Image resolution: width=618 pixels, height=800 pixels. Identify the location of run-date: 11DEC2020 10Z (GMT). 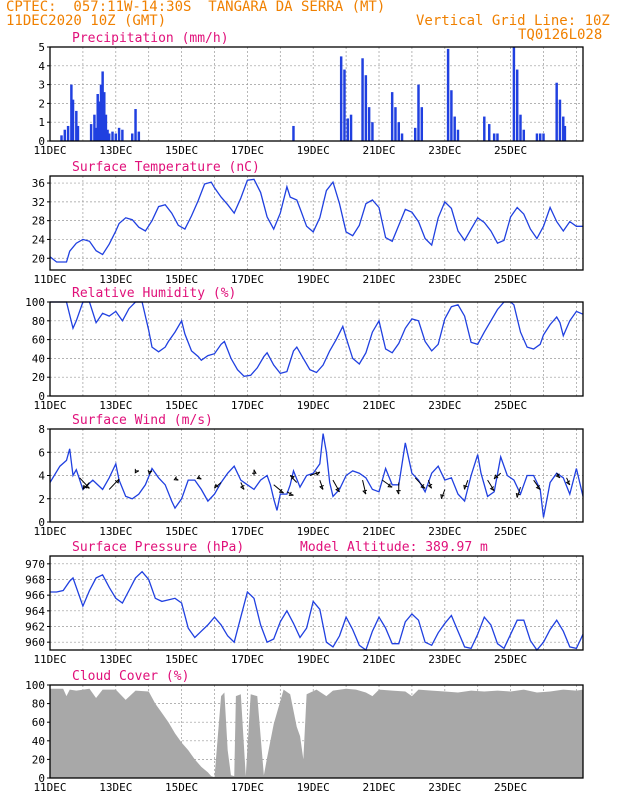
(86, 21).